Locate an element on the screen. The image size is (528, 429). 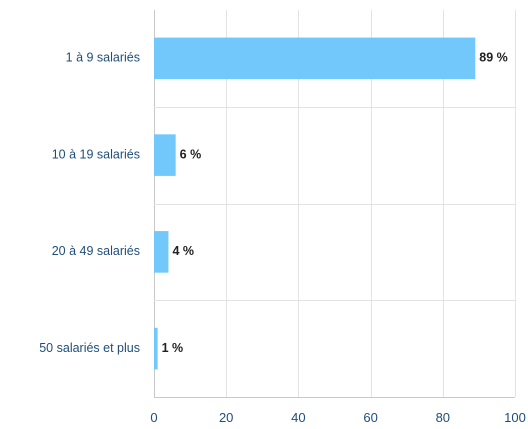
data-label-2: 4 % is located at coordinates (183, 251).